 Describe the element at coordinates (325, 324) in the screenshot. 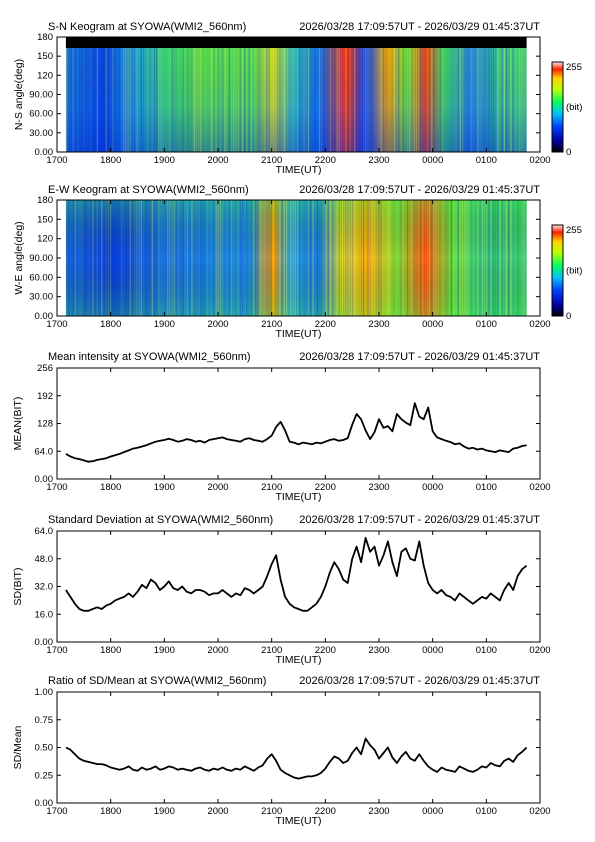

I see `ew-keogram-xtick-label: 2200` at that location.